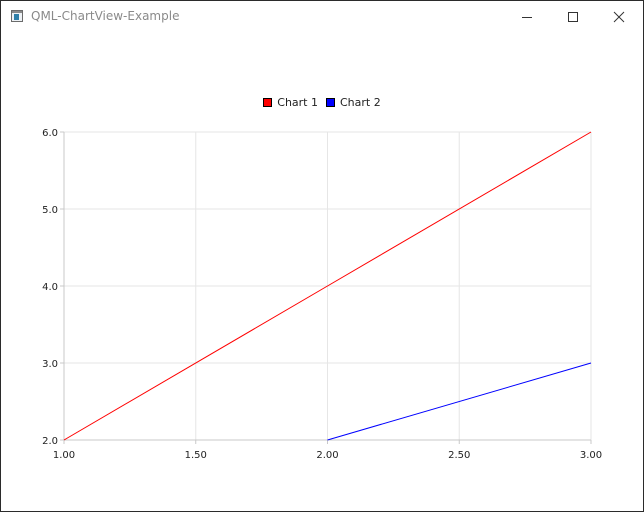 The height and width of the screenshot is (512, 644). I want to click on close-button, so click(619, 16).